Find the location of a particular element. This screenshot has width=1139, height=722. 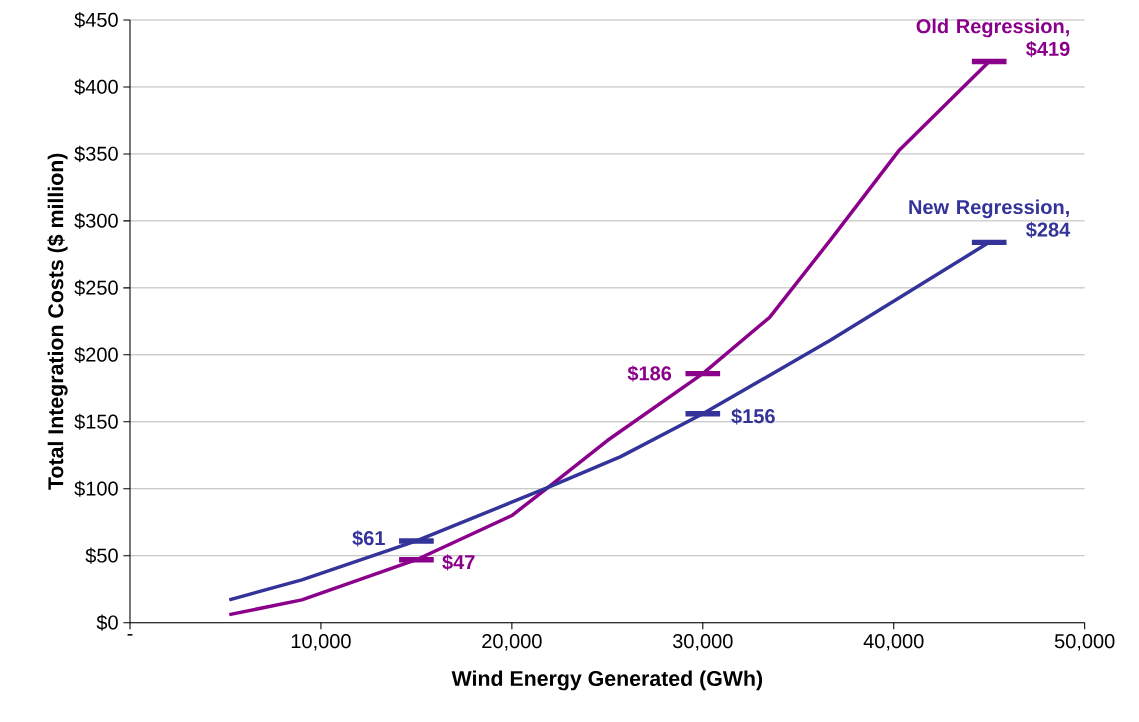

y-tick-label: $200 is located at coordinates (96, 354).